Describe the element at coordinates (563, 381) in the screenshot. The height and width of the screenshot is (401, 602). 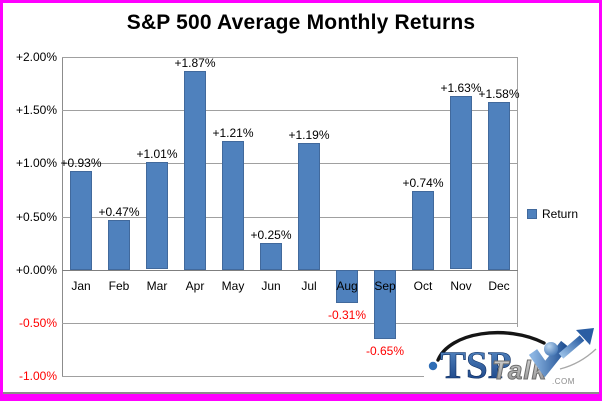
I see `logo-text-com: .COM` at that location.